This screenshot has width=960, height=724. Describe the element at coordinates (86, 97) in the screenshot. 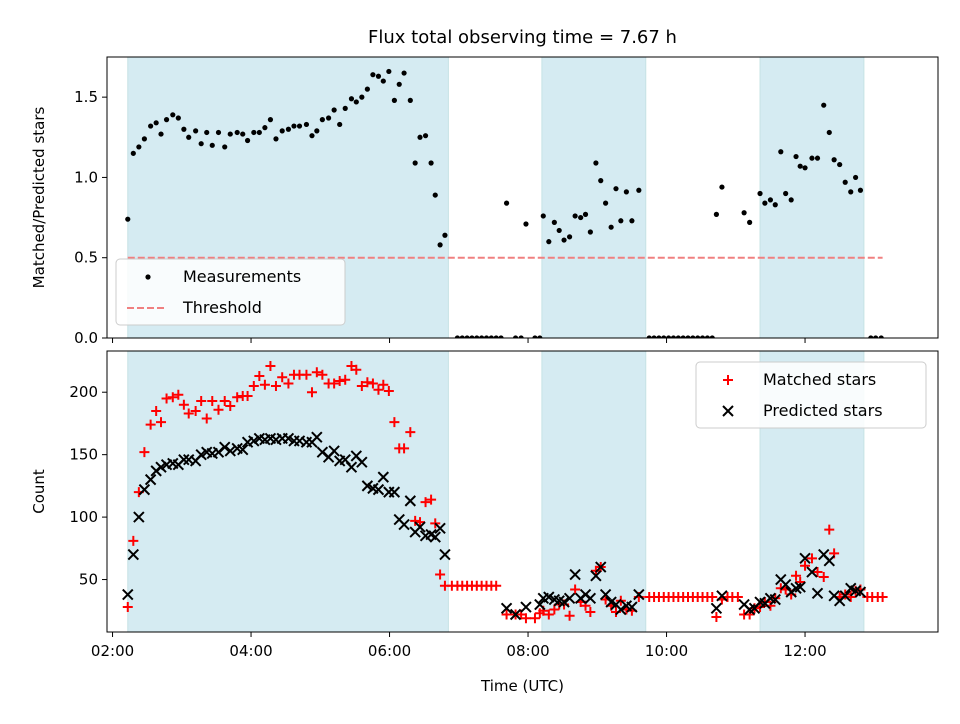

I see `y-tick-label: 1.5` at that location.